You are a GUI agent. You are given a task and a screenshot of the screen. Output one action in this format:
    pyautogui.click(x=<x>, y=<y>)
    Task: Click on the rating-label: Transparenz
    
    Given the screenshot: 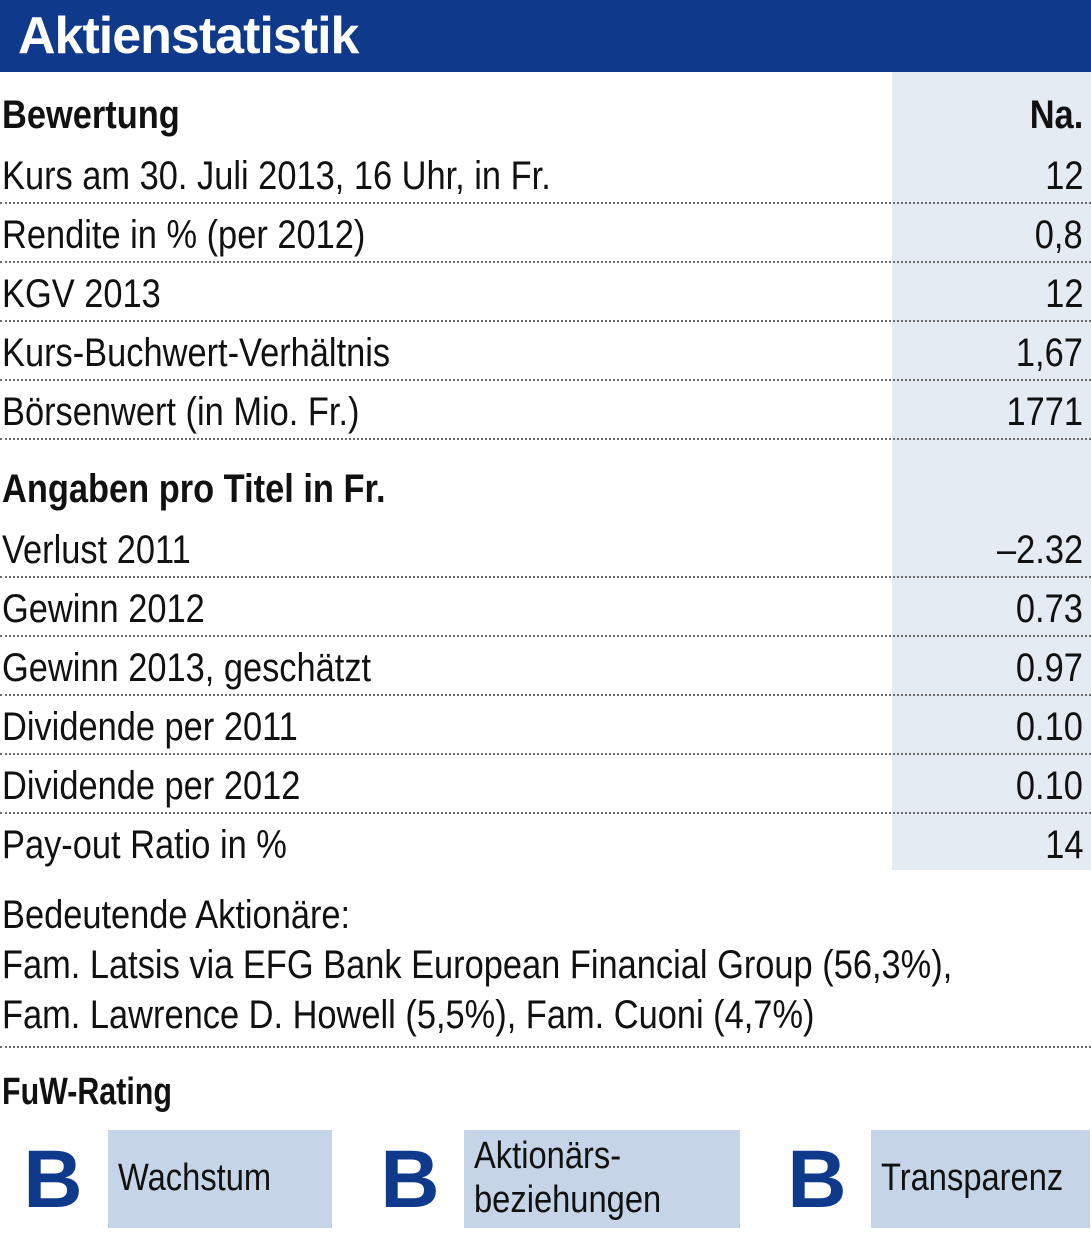 What is the action you would take?
    pyautogui.click(x=972, y=1178)
    